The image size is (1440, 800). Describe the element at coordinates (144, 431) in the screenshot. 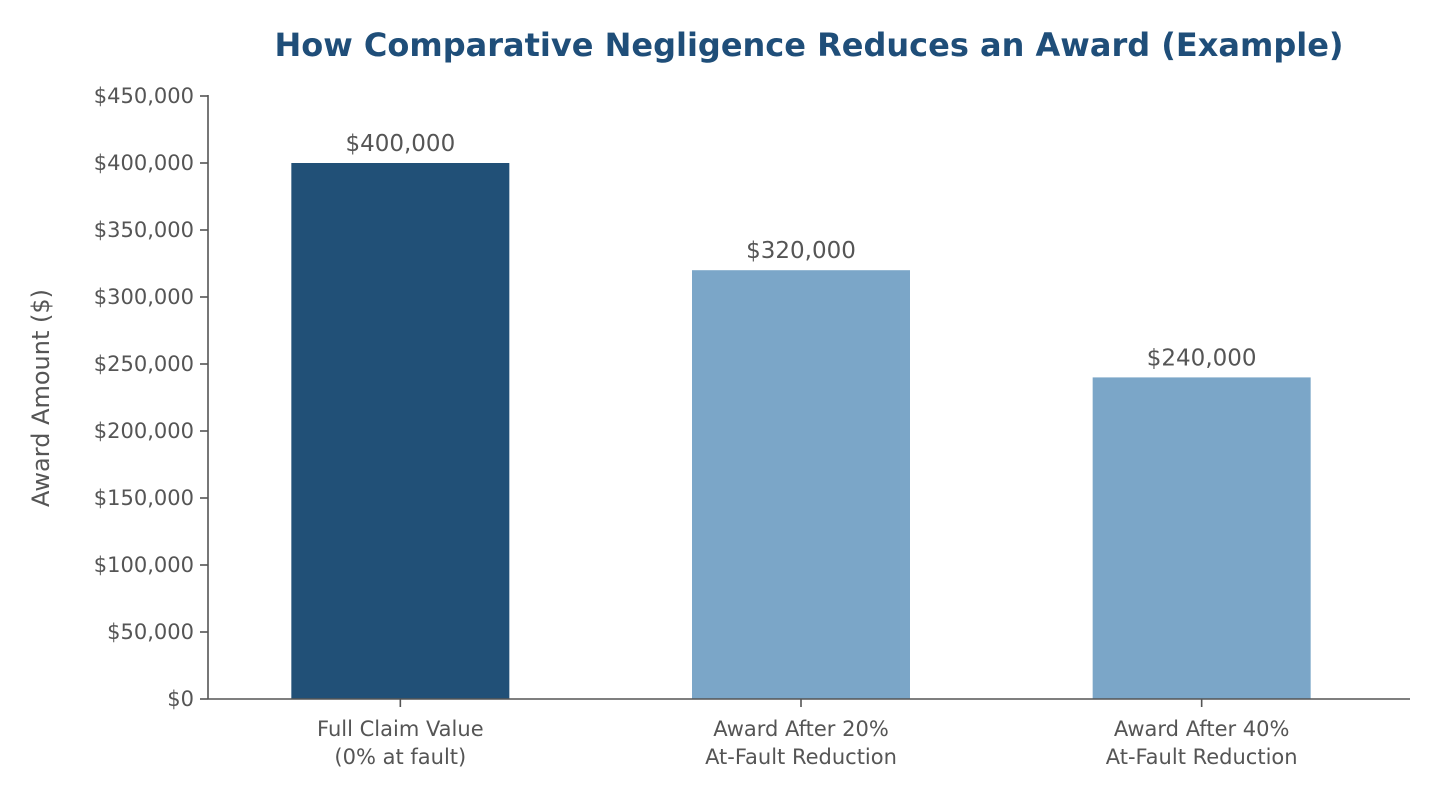

I see `y-tick-label: $200,000` at that location.